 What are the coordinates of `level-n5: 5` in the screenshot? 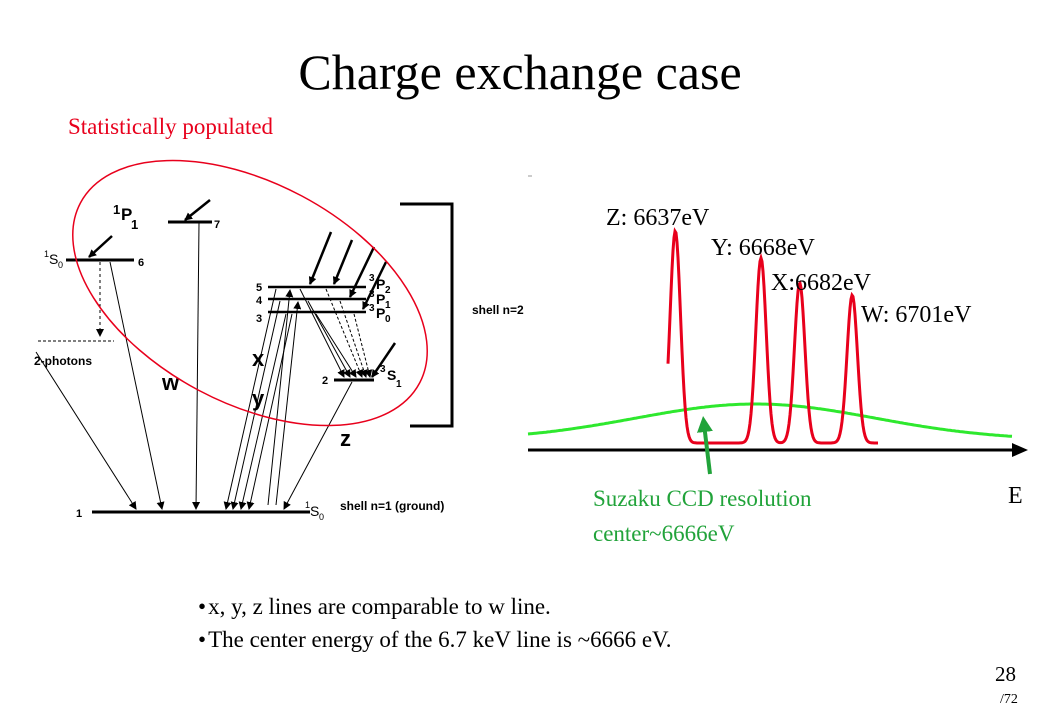 It's located at (259, 288).